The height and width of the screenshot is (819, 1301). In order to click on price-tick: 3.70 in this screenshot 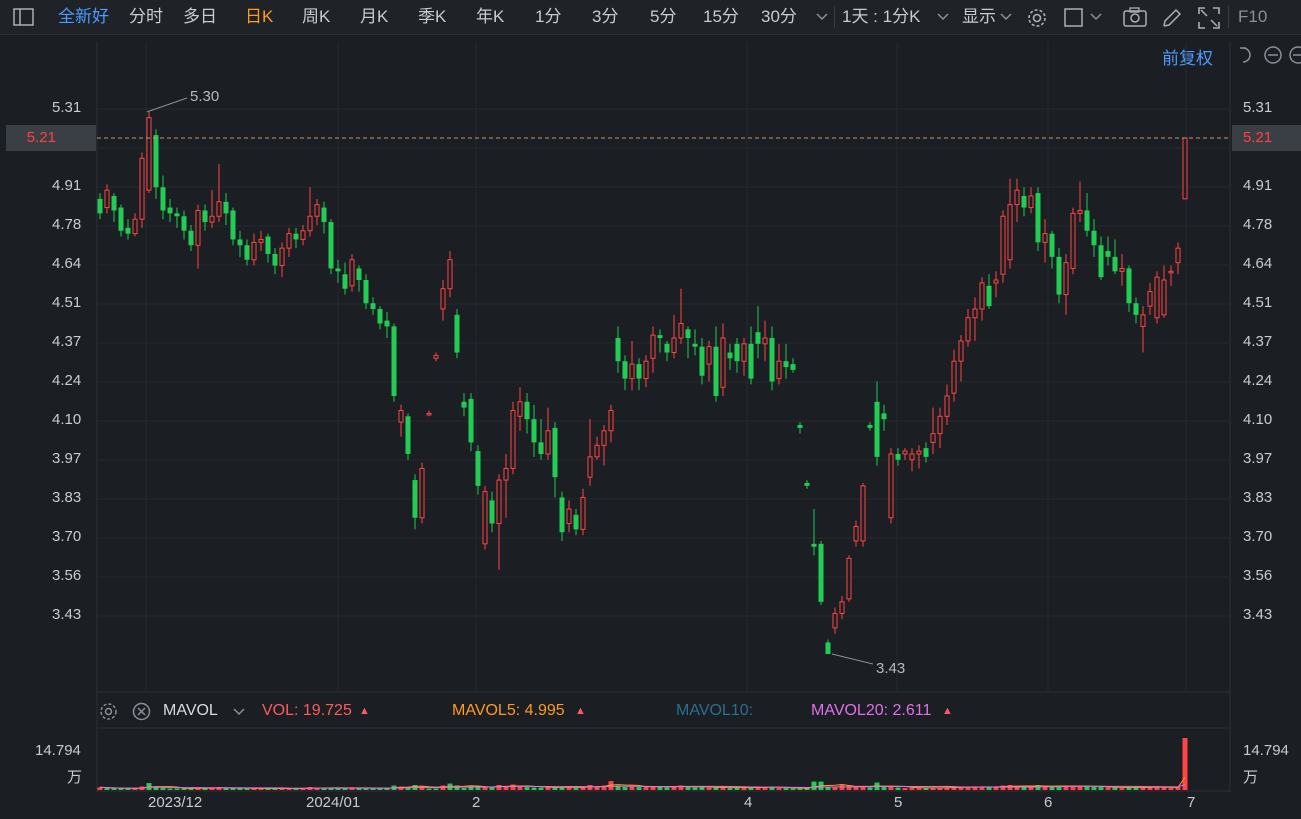, I will do `click(67, 536)`.